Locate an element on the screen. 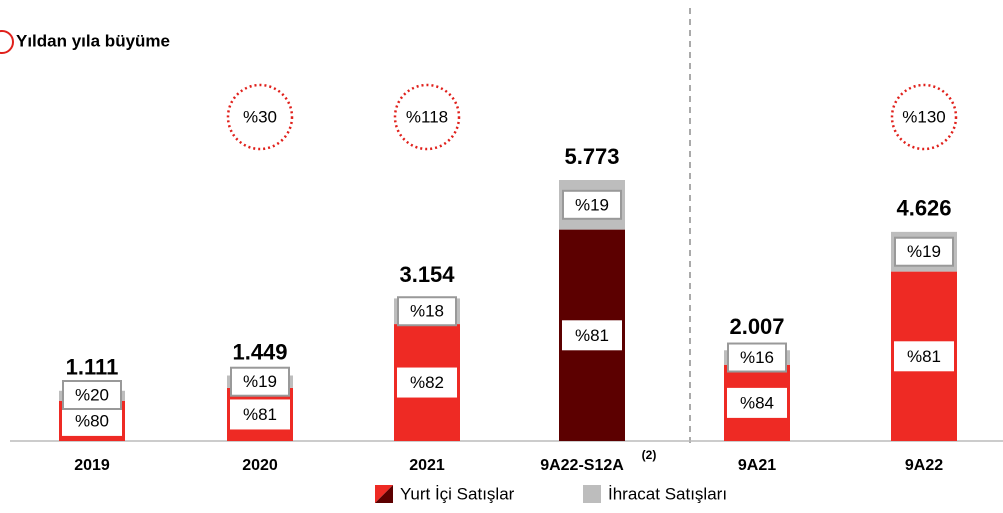 The height and width of the screenshot is (513, 1003). growth-label: %118 is located at coordinates (427, 116).